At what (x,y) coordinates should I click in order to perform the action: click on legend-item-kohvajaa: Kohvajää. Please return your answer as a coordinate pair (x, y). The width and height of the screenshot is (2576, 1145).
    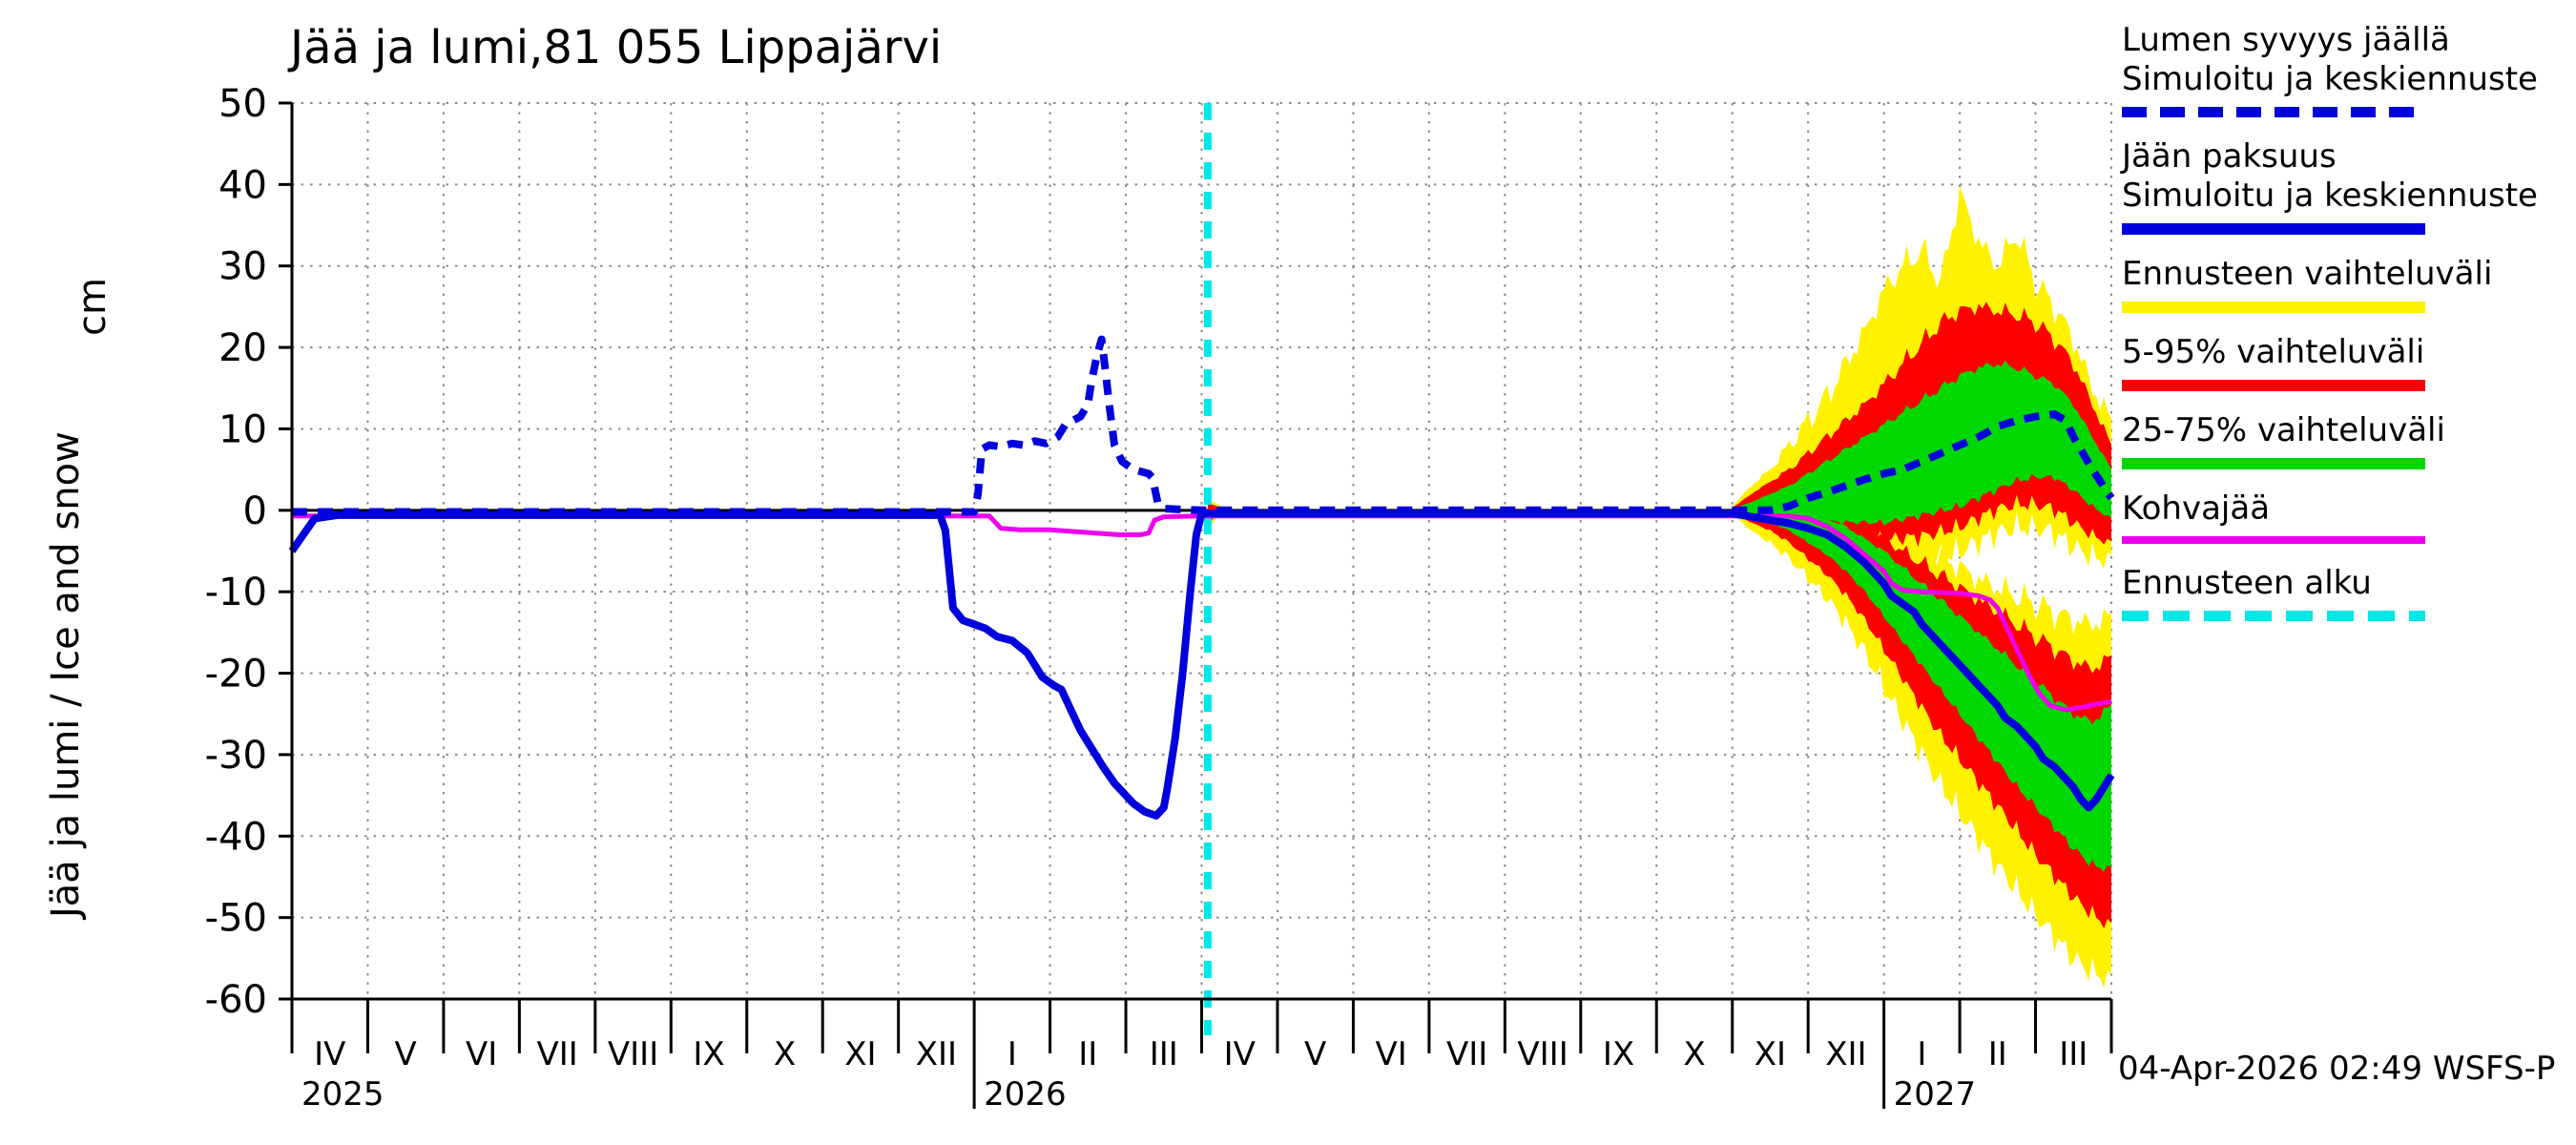
    Looking at the image, I should click on (2348, 516).